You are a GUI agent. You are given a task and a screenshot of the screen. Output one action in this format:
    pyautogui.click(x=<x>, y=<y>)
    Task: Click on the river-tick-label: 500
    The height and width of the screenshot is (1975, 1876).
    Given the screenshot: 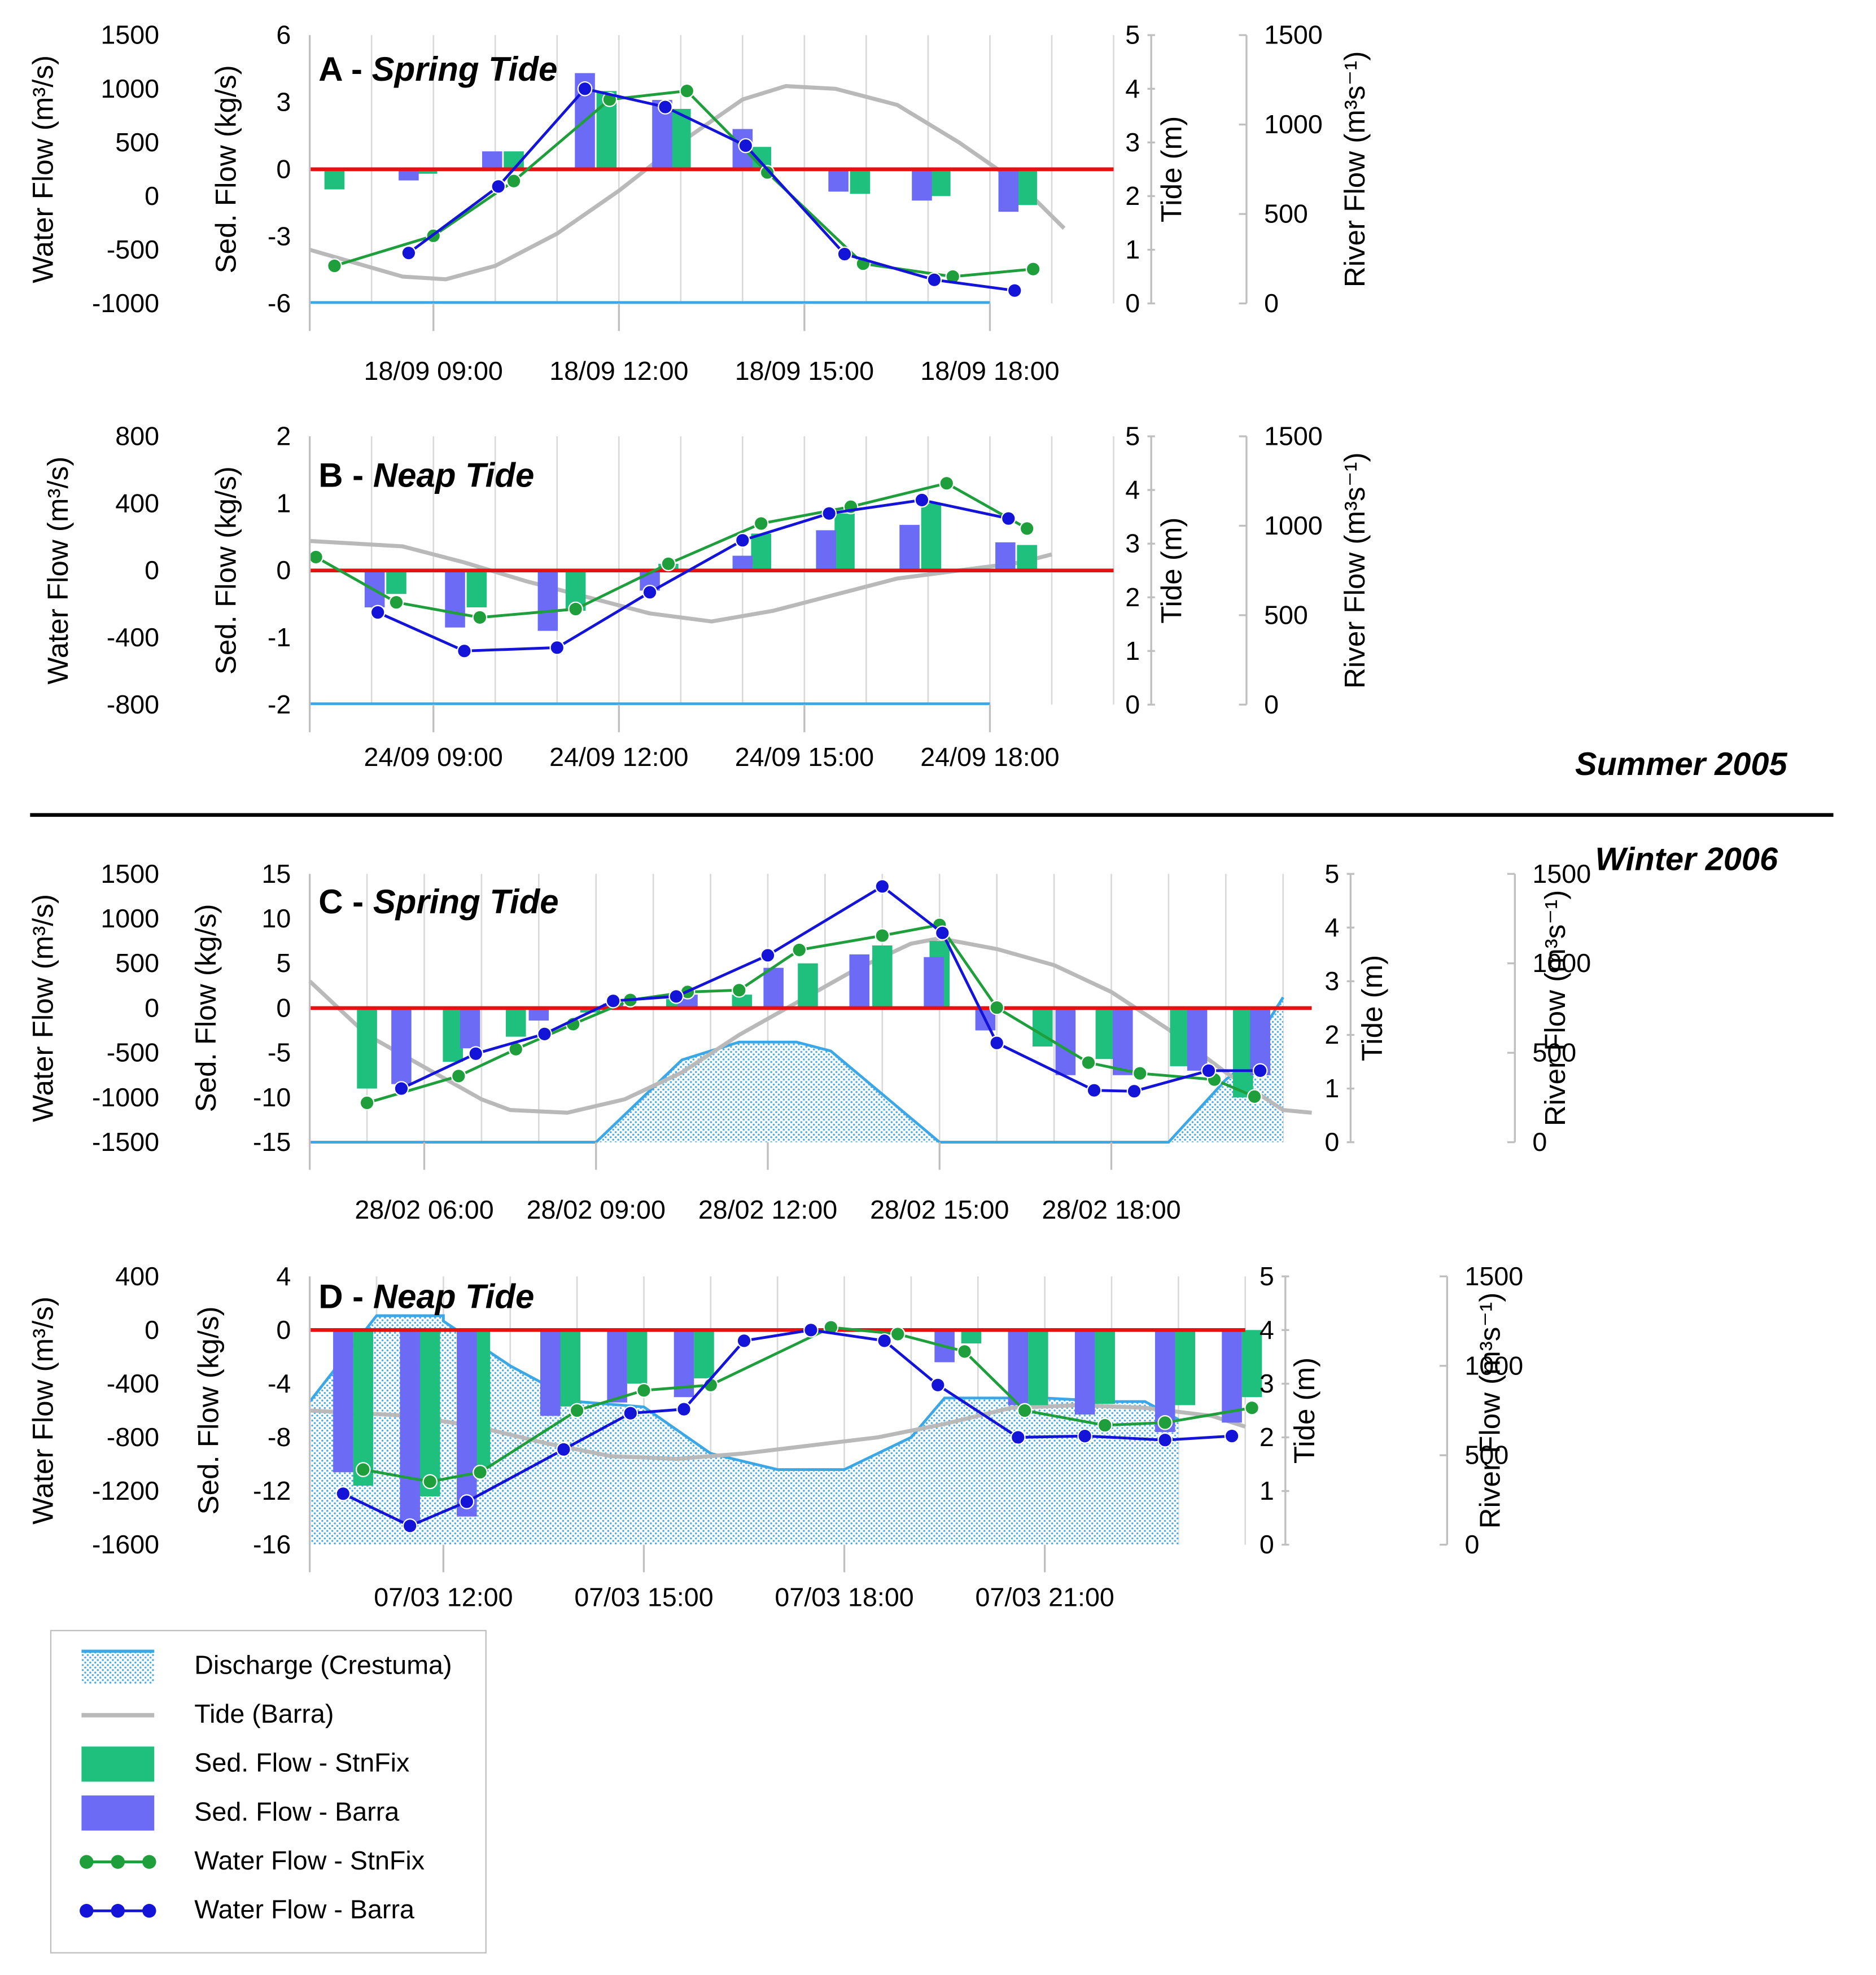 What is the action you would take?
    pyautogui.click(x=1554, y=1052)
    